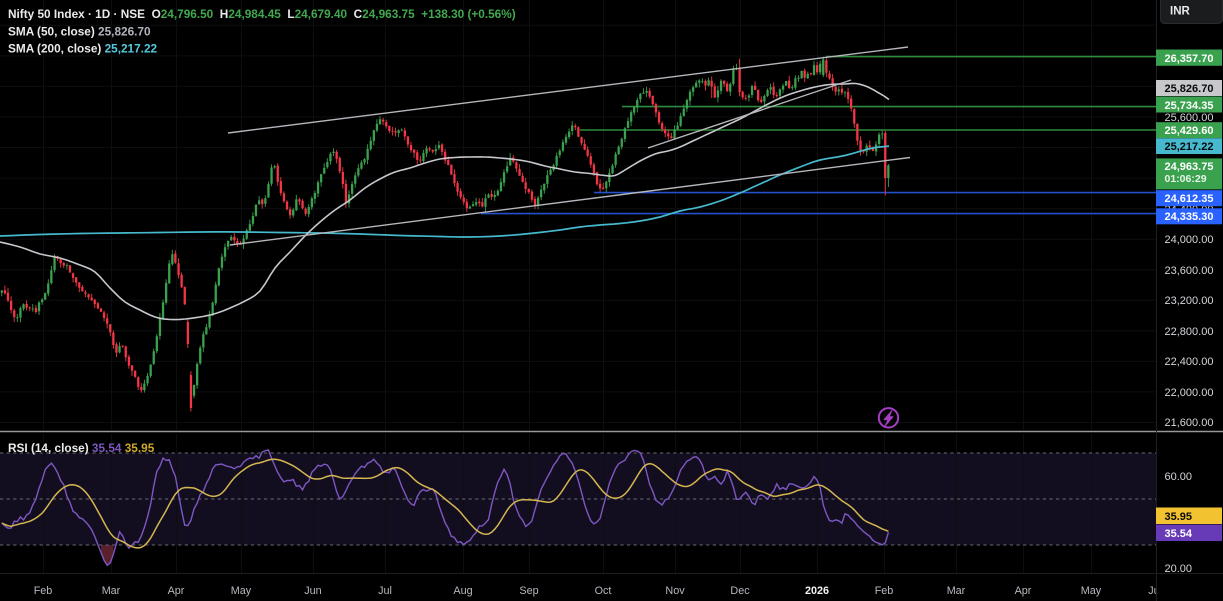 The image size is (1223, 601). What do you see at coordinates (1189, 131) in the screenshot?
I see `svg-text: 25,429.60` at bounding box center [1189, 131].